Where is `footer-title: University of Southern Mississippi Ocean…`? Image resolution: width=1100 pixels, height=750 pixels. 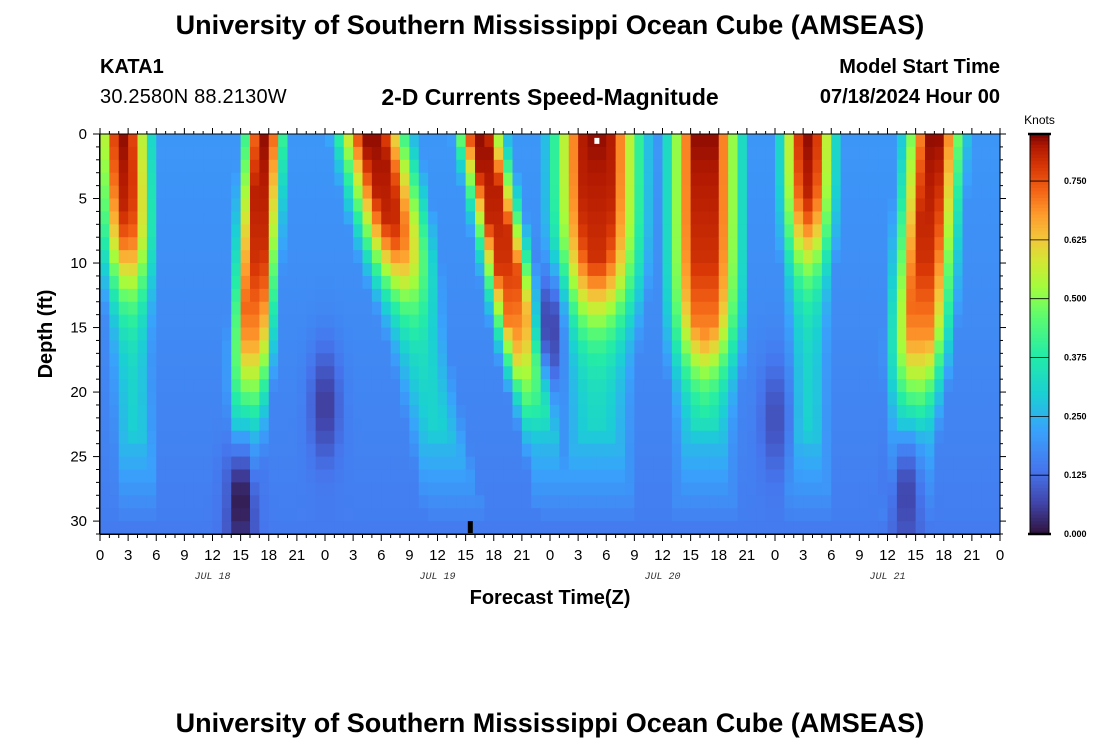 footer-title: University of Southern Mississippi Ocean… is located at coordinates (550, 723).